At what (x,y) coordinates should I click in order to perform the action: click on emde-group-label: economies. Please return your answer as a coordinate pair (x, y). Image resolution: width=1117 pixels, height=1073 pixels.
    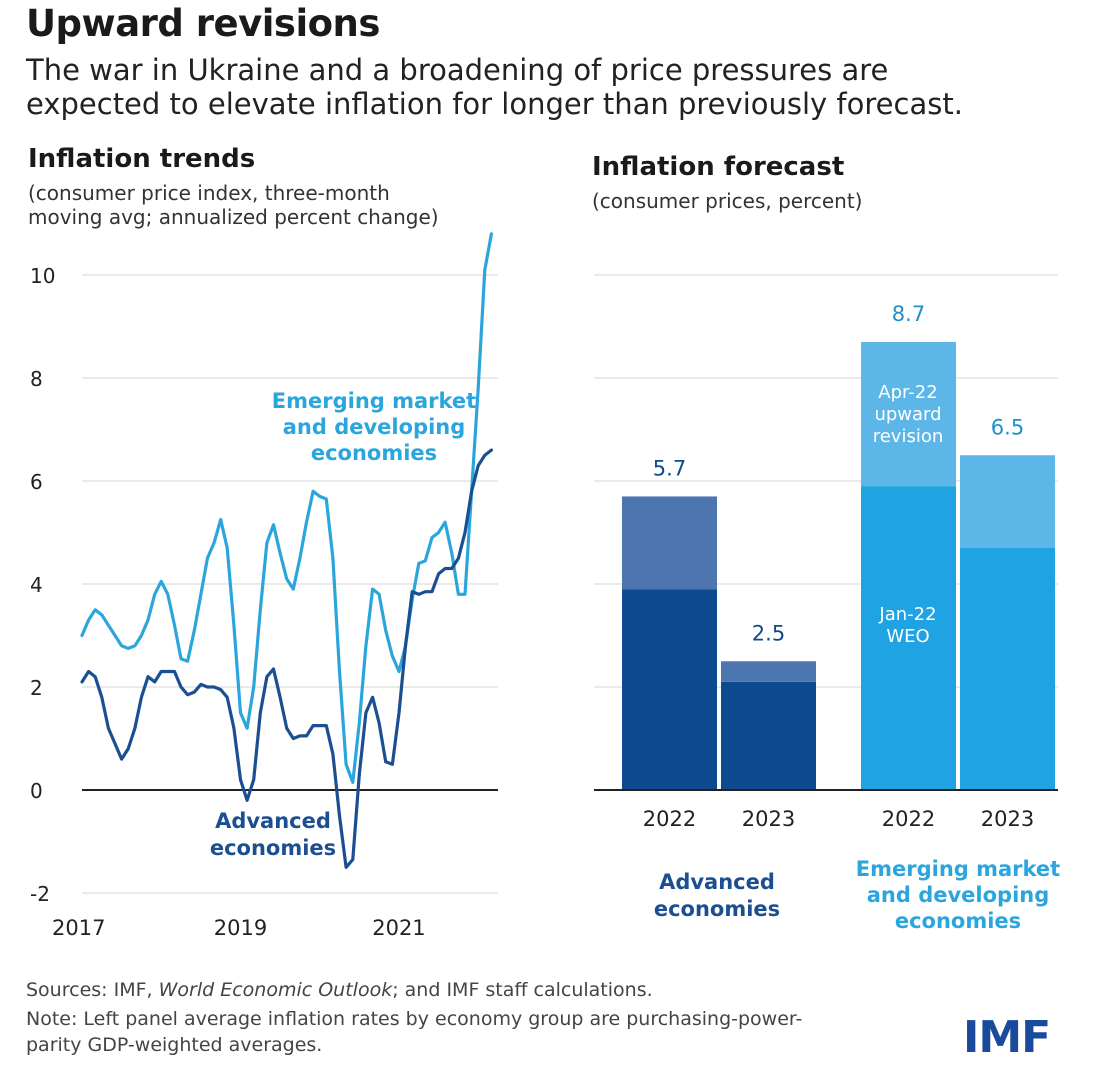
    Looking at the image, I should click on (958, 921).